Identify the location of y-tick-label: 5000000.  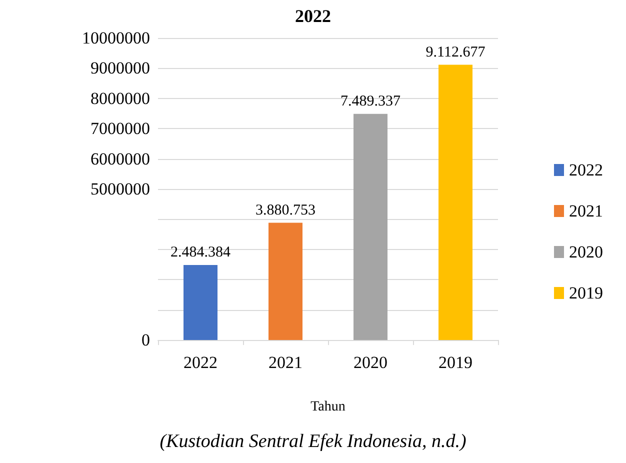
(120, 189).